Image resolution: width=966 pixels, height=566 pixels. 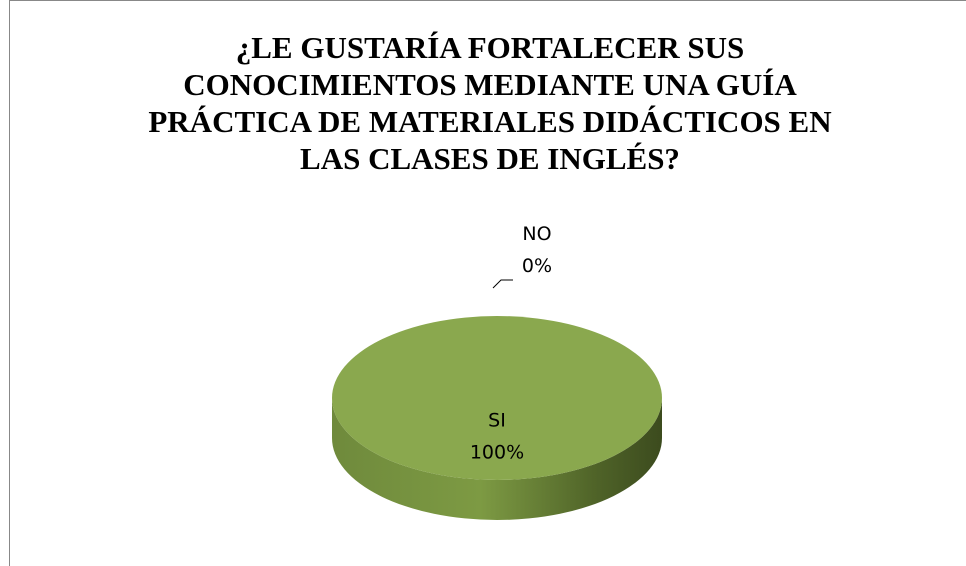 What do you see at coordinates (489, 121) in the screenshot?
I see `chart-title: PRÁCTICA DE MATERIALES DIDÁCTICOS EN` at bounding box center [489, 121].